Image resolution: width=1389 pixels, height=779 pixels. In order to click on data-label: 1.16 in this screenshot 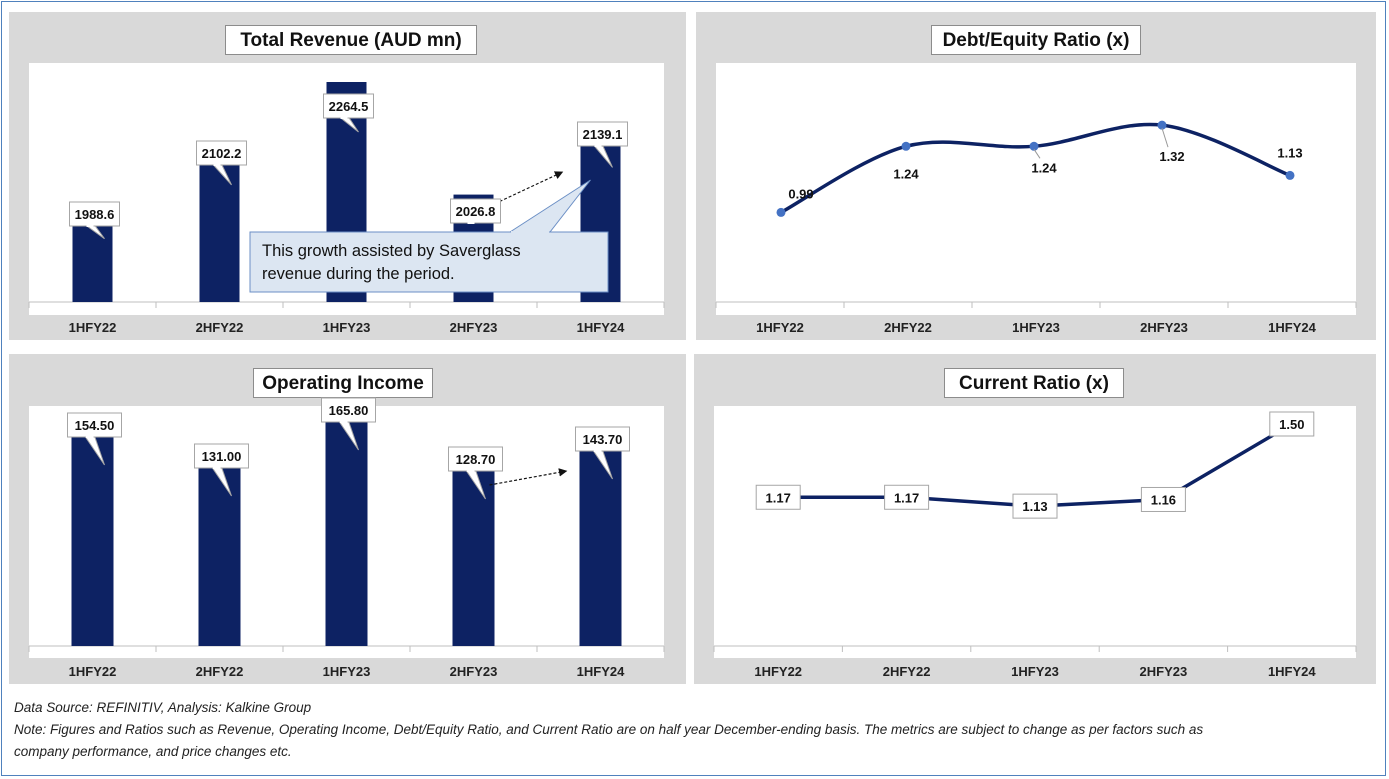, I will do `click(1163, 499)`.